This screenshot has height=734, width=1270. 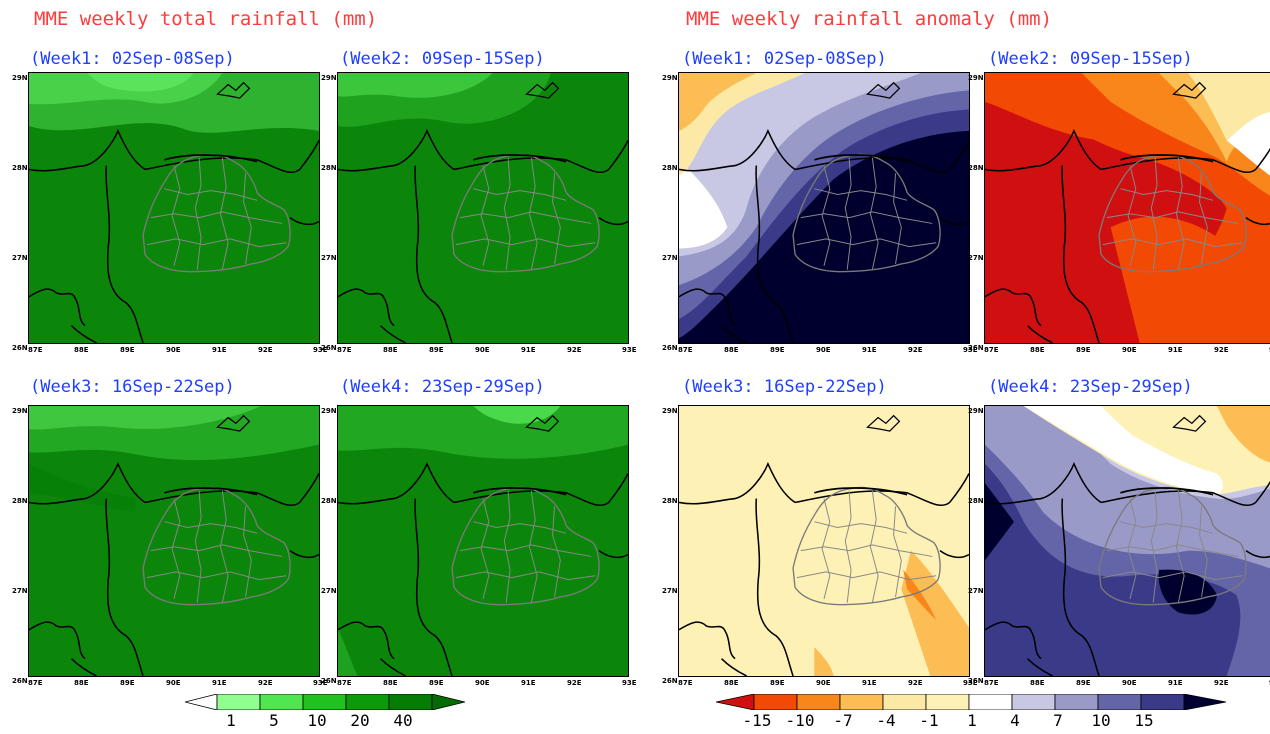 I want to click on anomaly-week4-label: (Week4: 23Sep-29Sep), so click(x=1090, y=387).